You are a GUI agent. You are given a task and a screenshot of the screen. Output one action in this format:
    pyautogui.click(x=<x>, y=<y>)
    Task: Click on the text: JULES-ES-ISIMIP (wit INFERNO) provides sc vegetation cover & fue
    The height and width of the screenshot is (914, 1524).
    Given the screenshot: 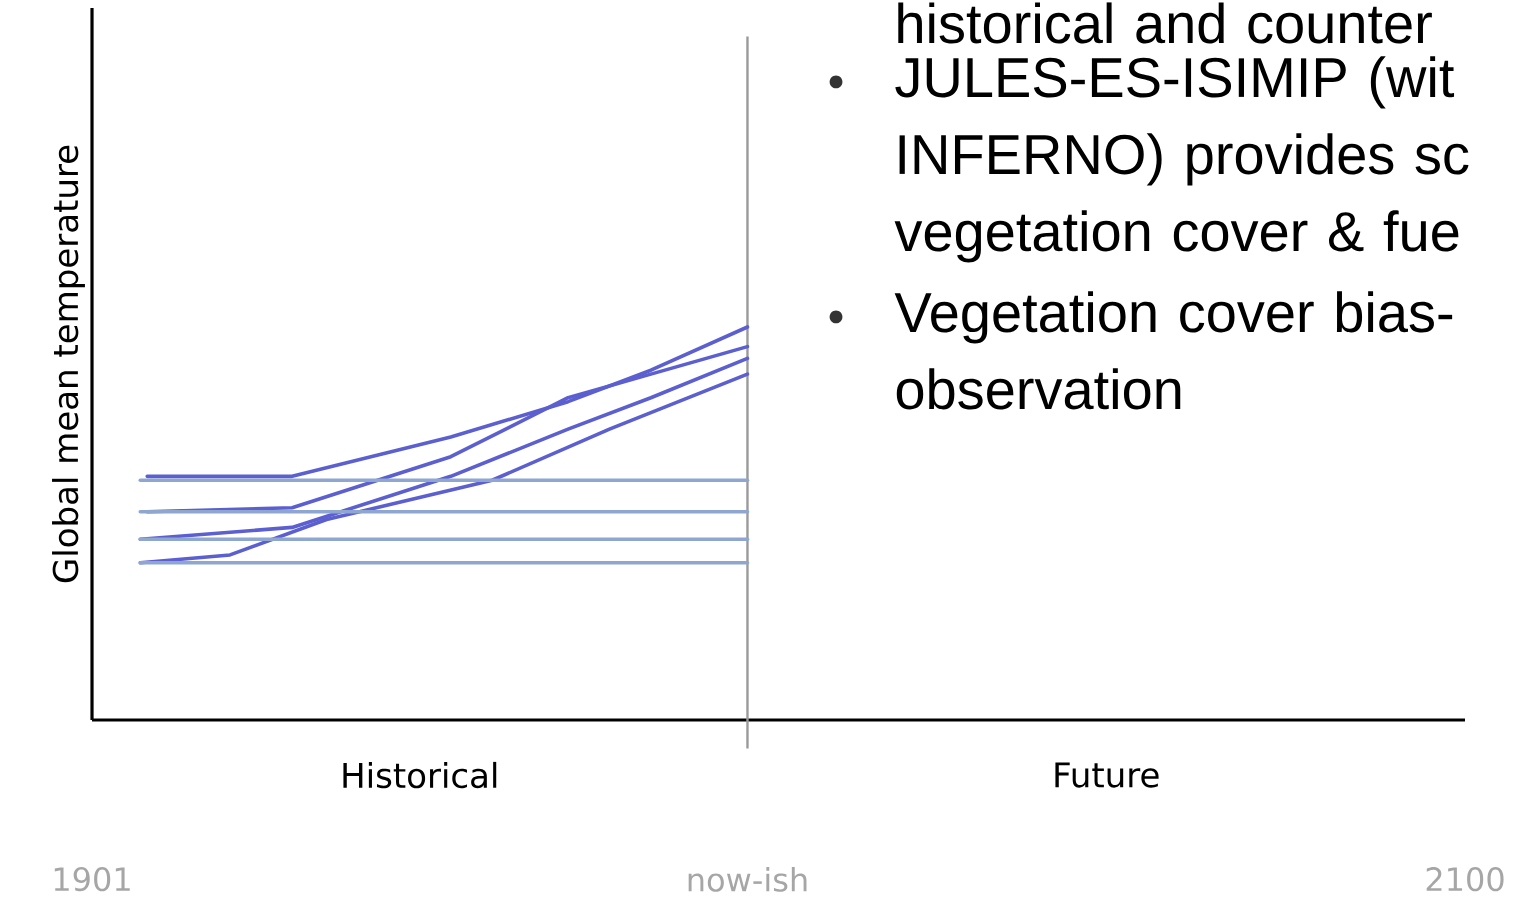 What is the action you would take?
    pyautogui.click(x=1181, y=159)
    